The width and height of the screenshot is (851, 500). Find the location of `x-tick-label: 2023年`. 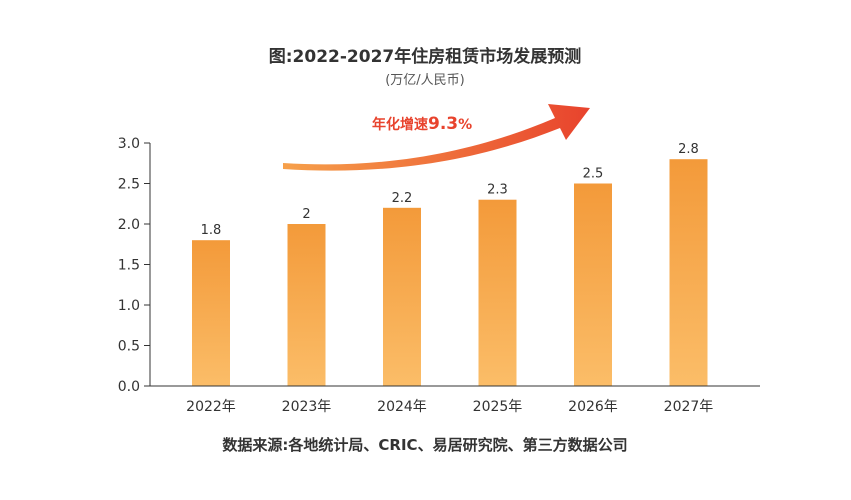

x-tick-label: 2023年 is located at coordinates (307, 407).